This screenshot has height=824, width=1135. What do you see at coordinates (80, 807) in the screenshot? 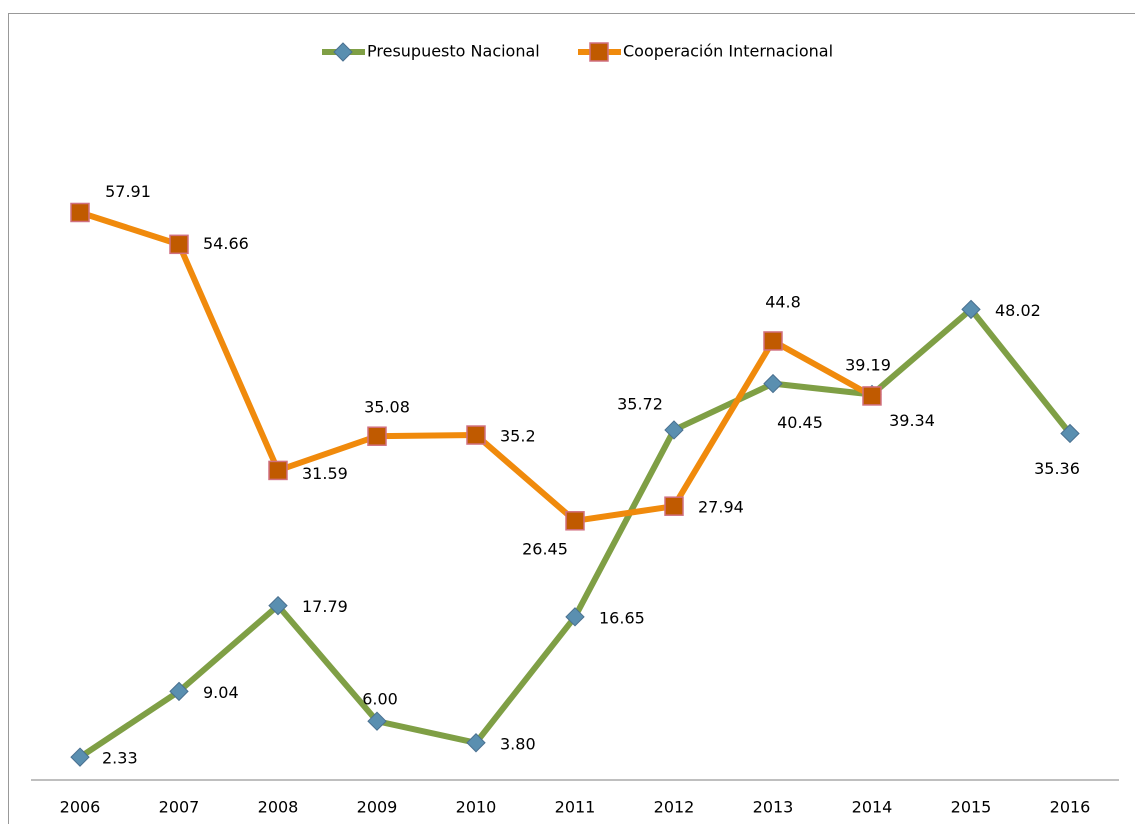
I see `x-tick-label: 2006` at bounding box center [80, 807].